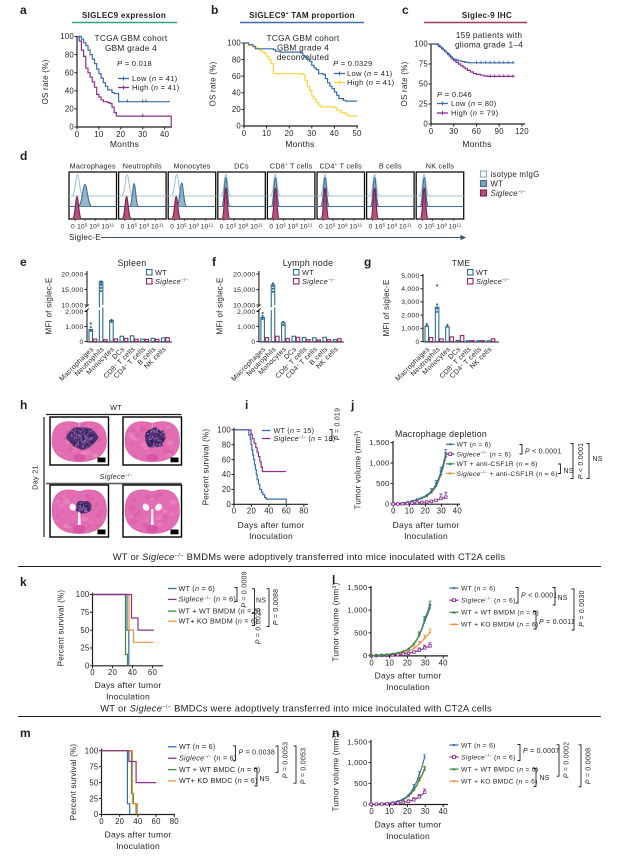 Image resolution: width=619 pixels, height=862 pixels. Describe the element at coordinates (507, 474) in the screenshot. I see `svg-text:Siglece−/−​ + anti-CSF1R (n =: Siglece−/−​ + anti-CSF1R (n = 6)` at that location.